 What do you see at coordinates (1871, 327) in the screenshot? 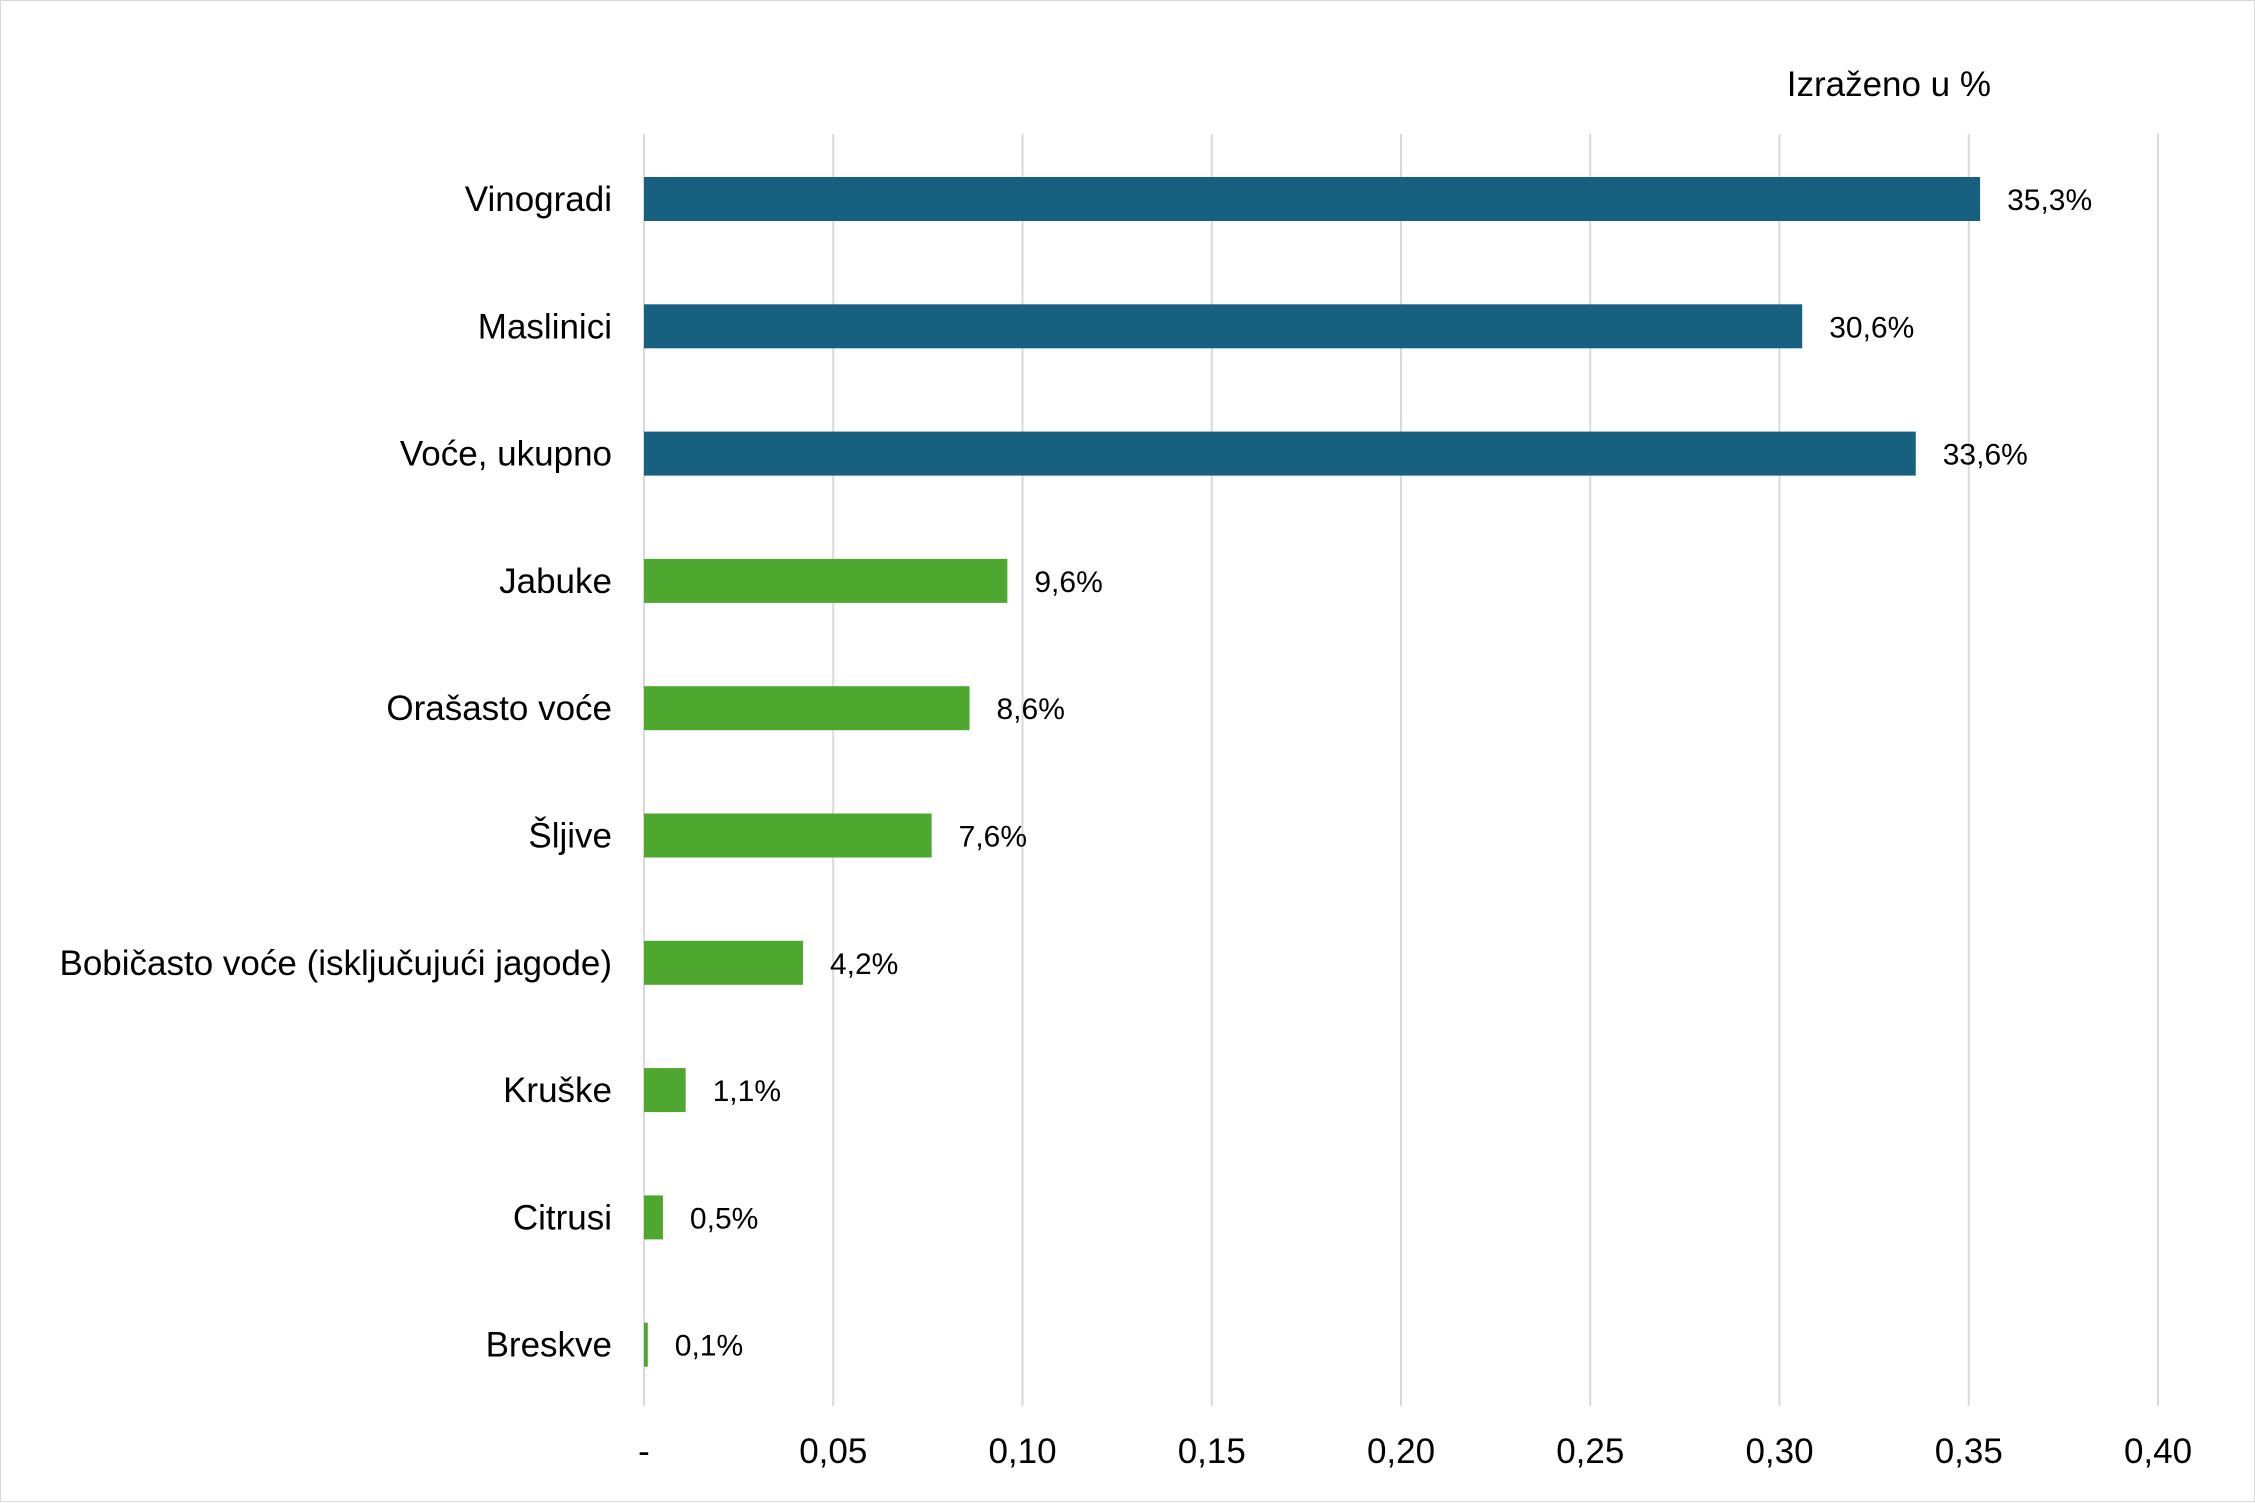
I see `bar-value-label: 30,6%` at bounding box center [1871, 327].